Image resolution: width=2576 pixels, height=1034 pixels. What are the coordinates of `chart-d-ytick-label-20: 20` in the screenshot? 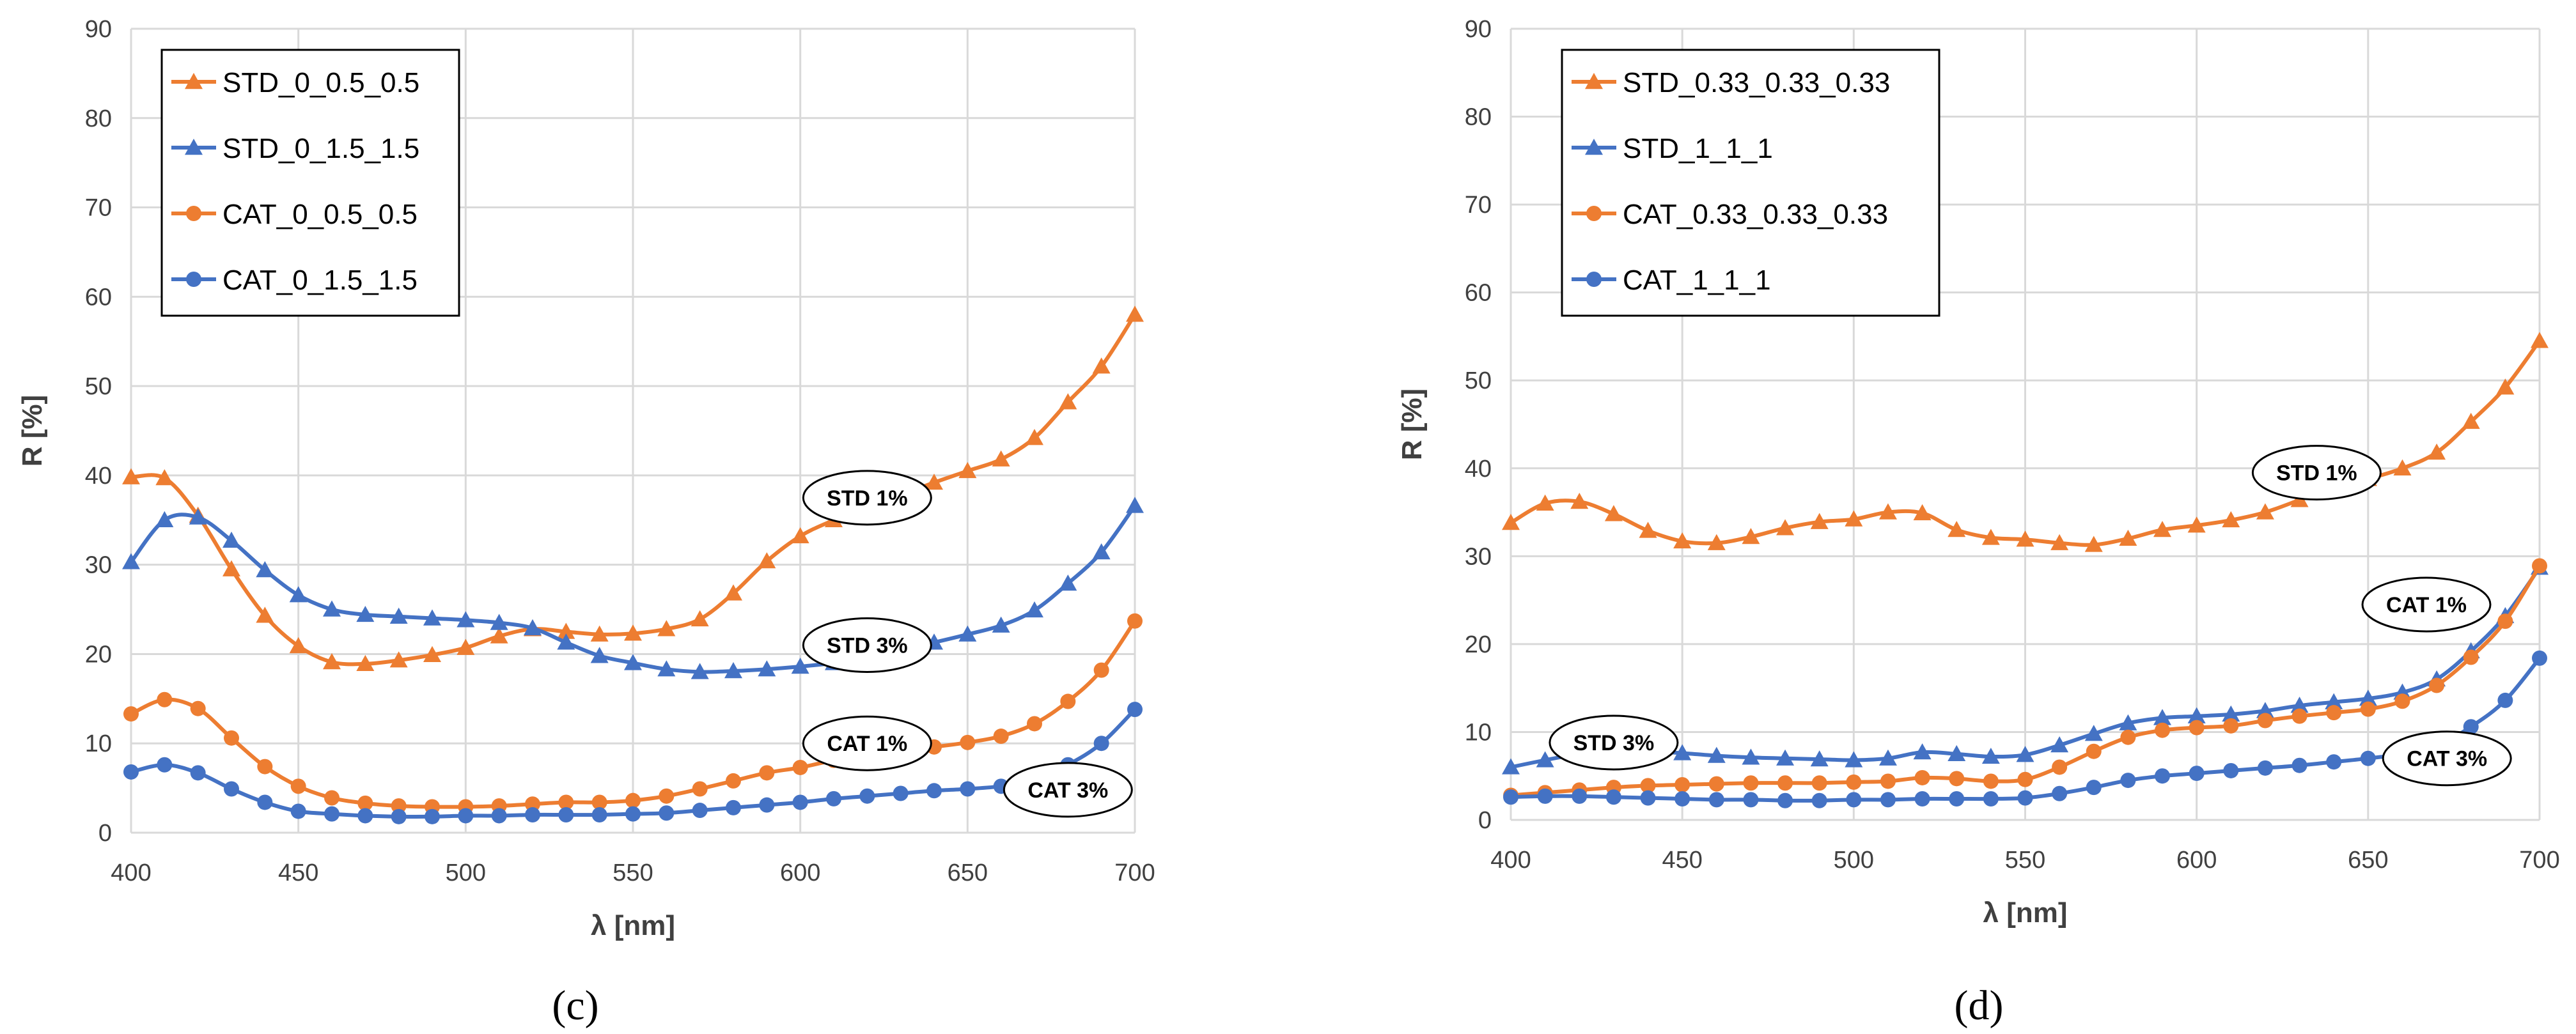 It's located at (1479, 644).